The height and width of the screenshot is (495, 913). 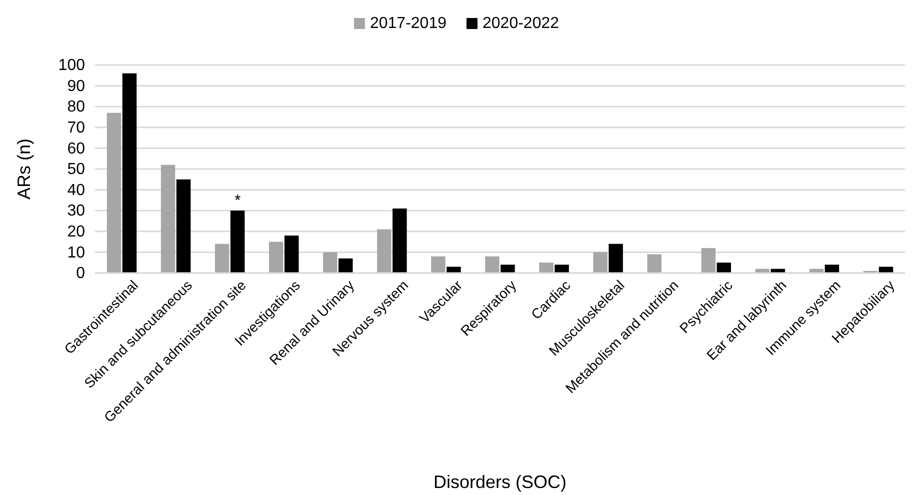 What do you see at coordinates (76, 86) in the screenshot?
I see `y-tick-label: 90` at bounding box center [76, 86].